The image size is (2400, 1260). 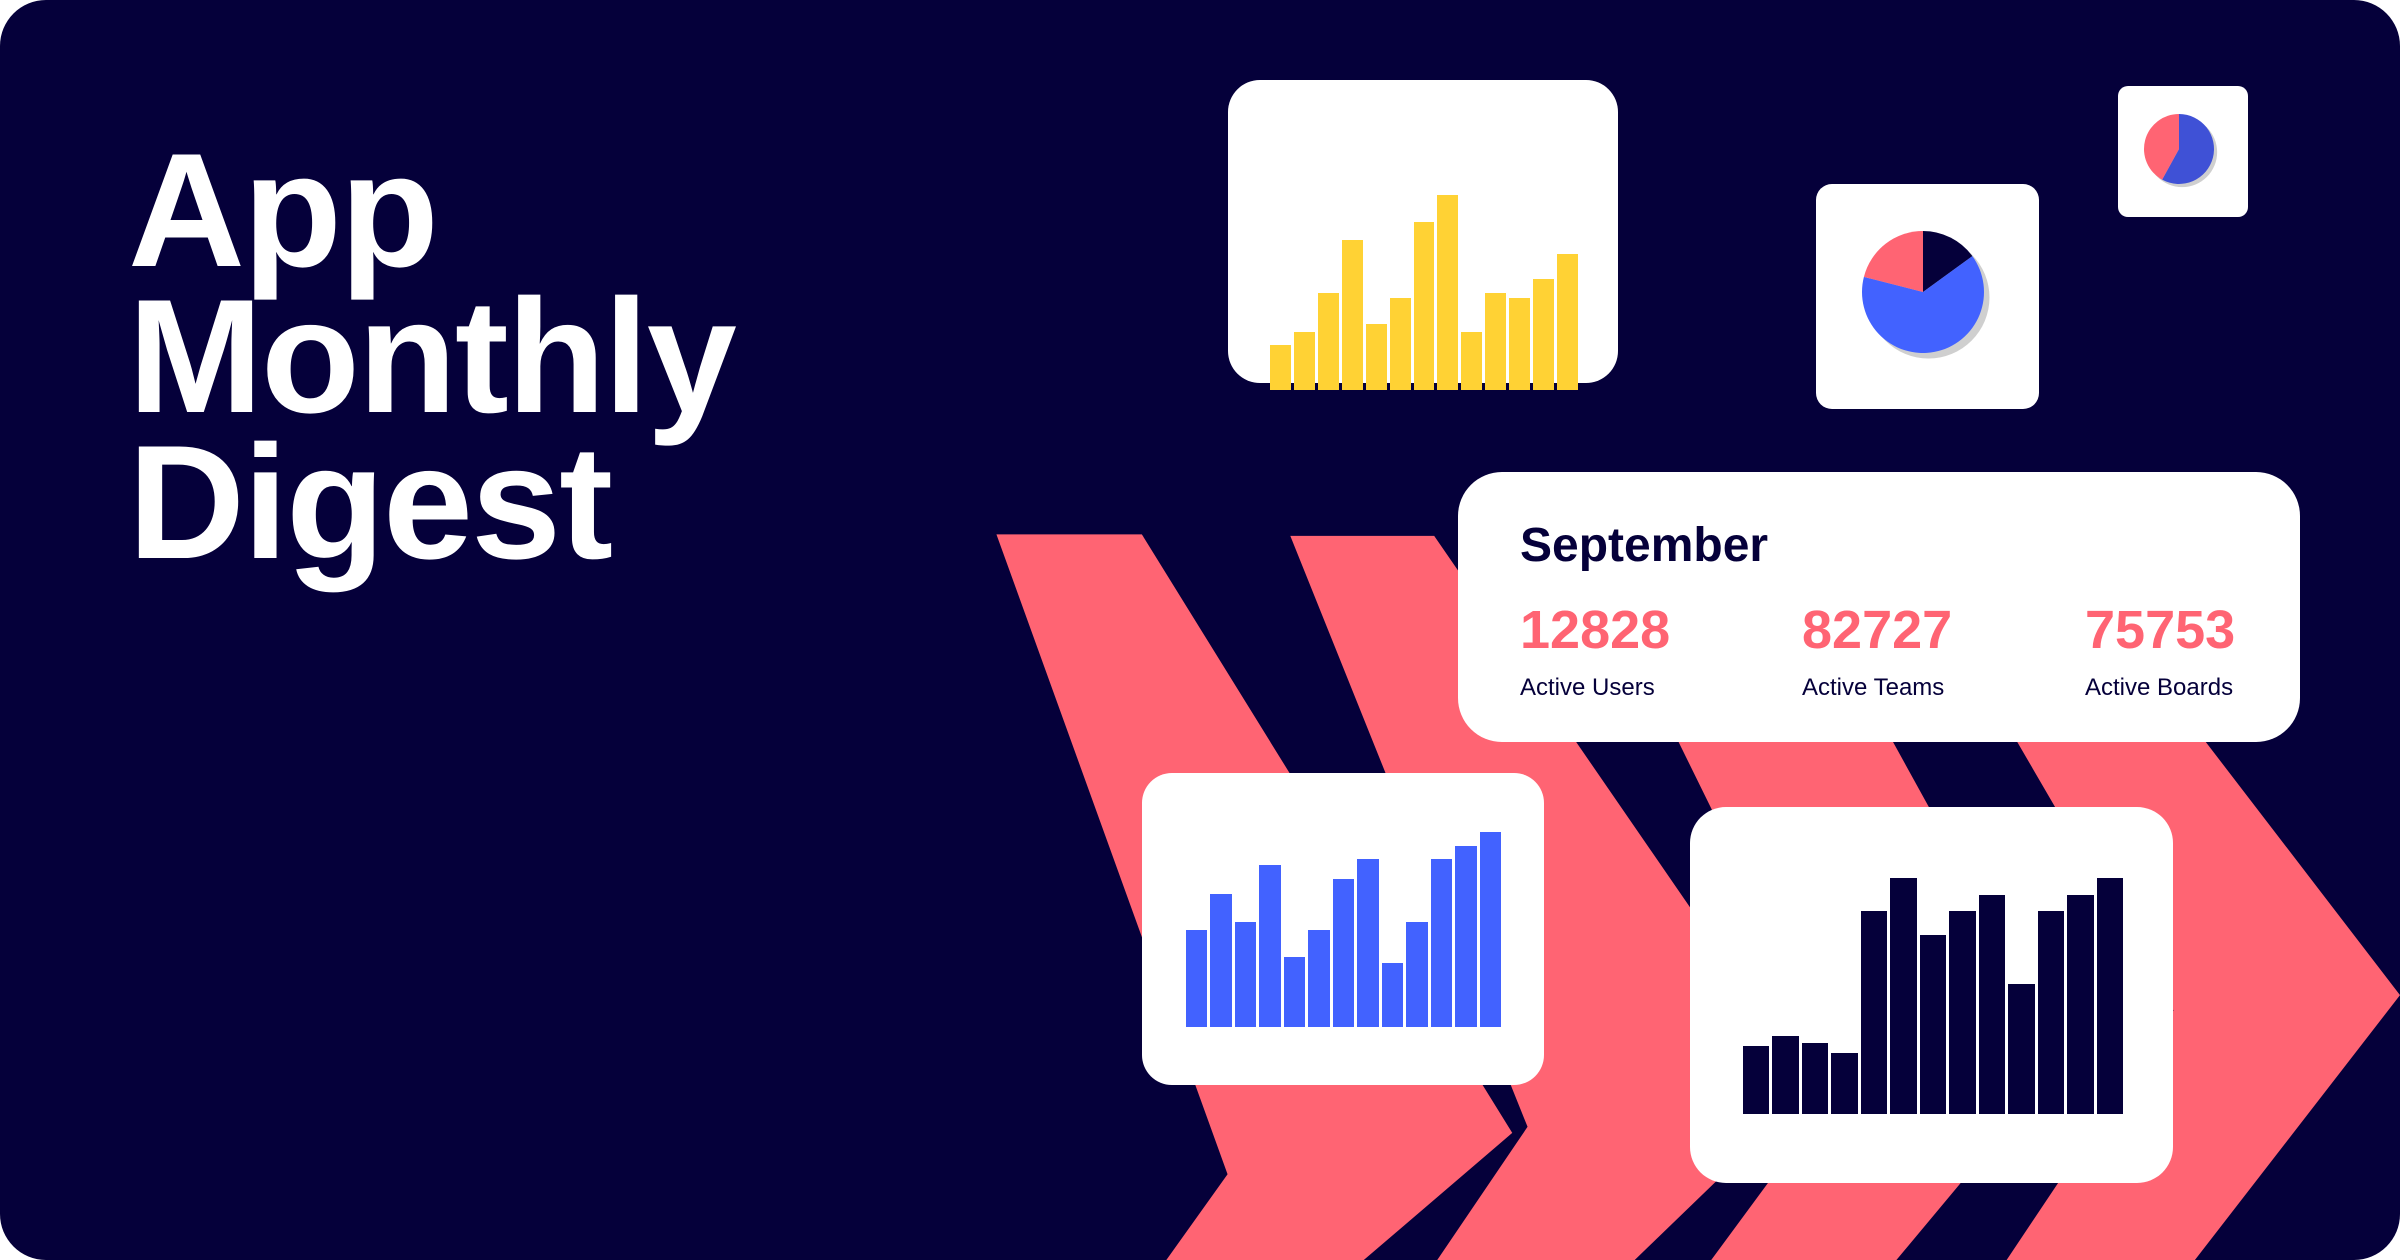 I want to click on stat-label: Active Users, so click(x=1587, y=687).